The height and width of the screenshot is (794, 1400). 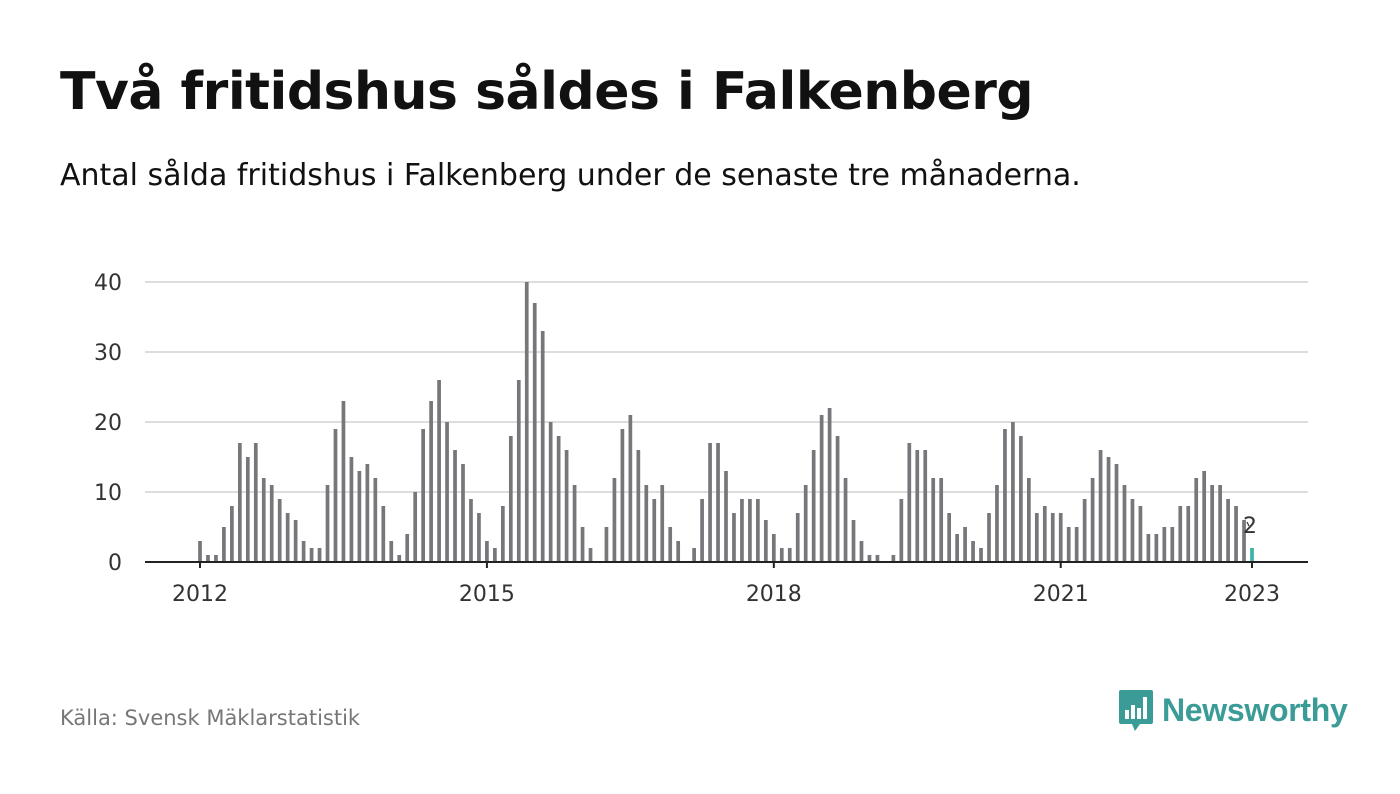 I want to click on annotation-label: 2, so click(x=1250, y=526).